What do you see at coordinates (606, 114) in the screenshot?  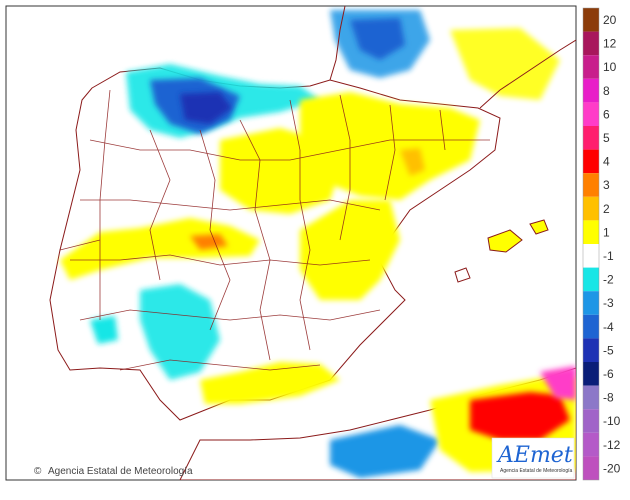 I see `legend-label: 6` at bounding box center [606, 114].